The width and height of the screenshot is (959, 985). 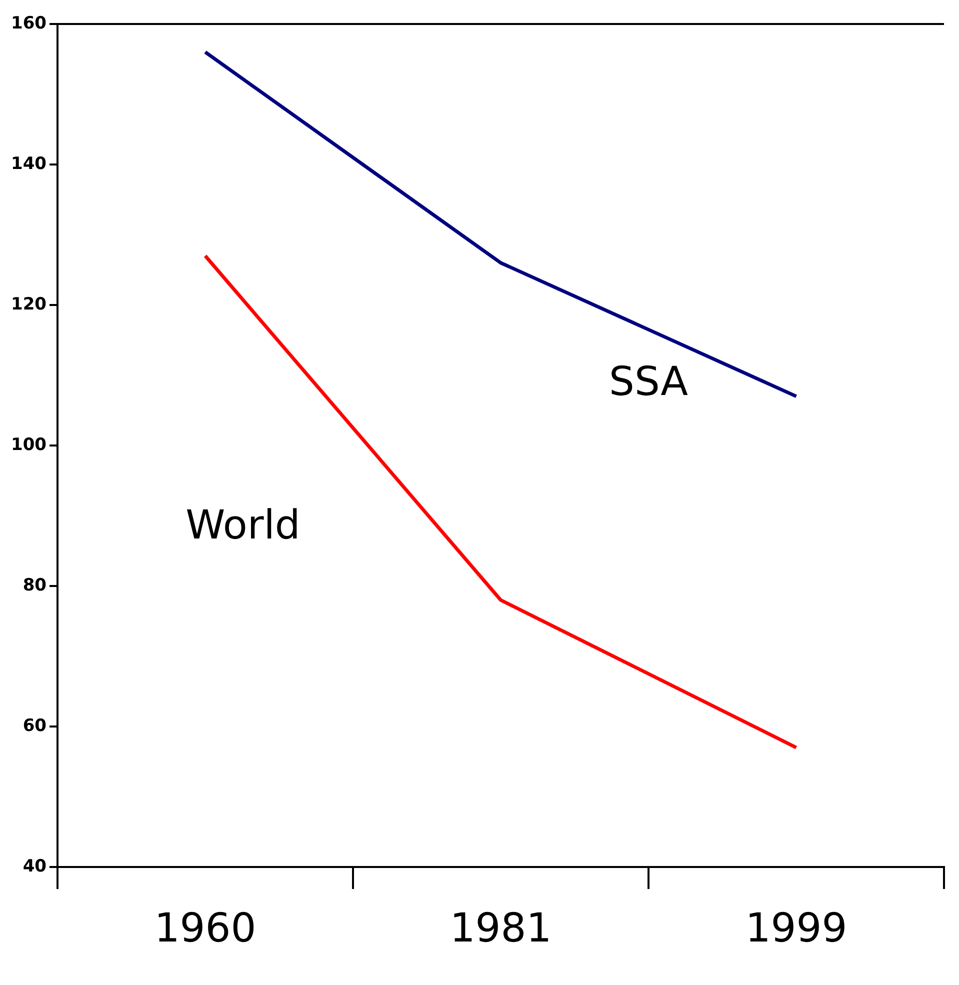 I want to click on x-tick-label: 1960, so click(x=205, y=928).